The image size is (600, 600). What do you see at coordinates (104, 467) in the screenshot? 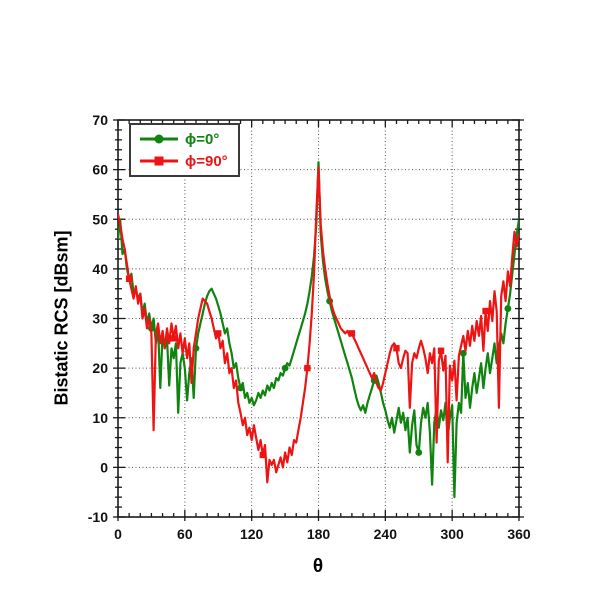
I see `y-tick-label: 0` at bounding box center [104, 467].